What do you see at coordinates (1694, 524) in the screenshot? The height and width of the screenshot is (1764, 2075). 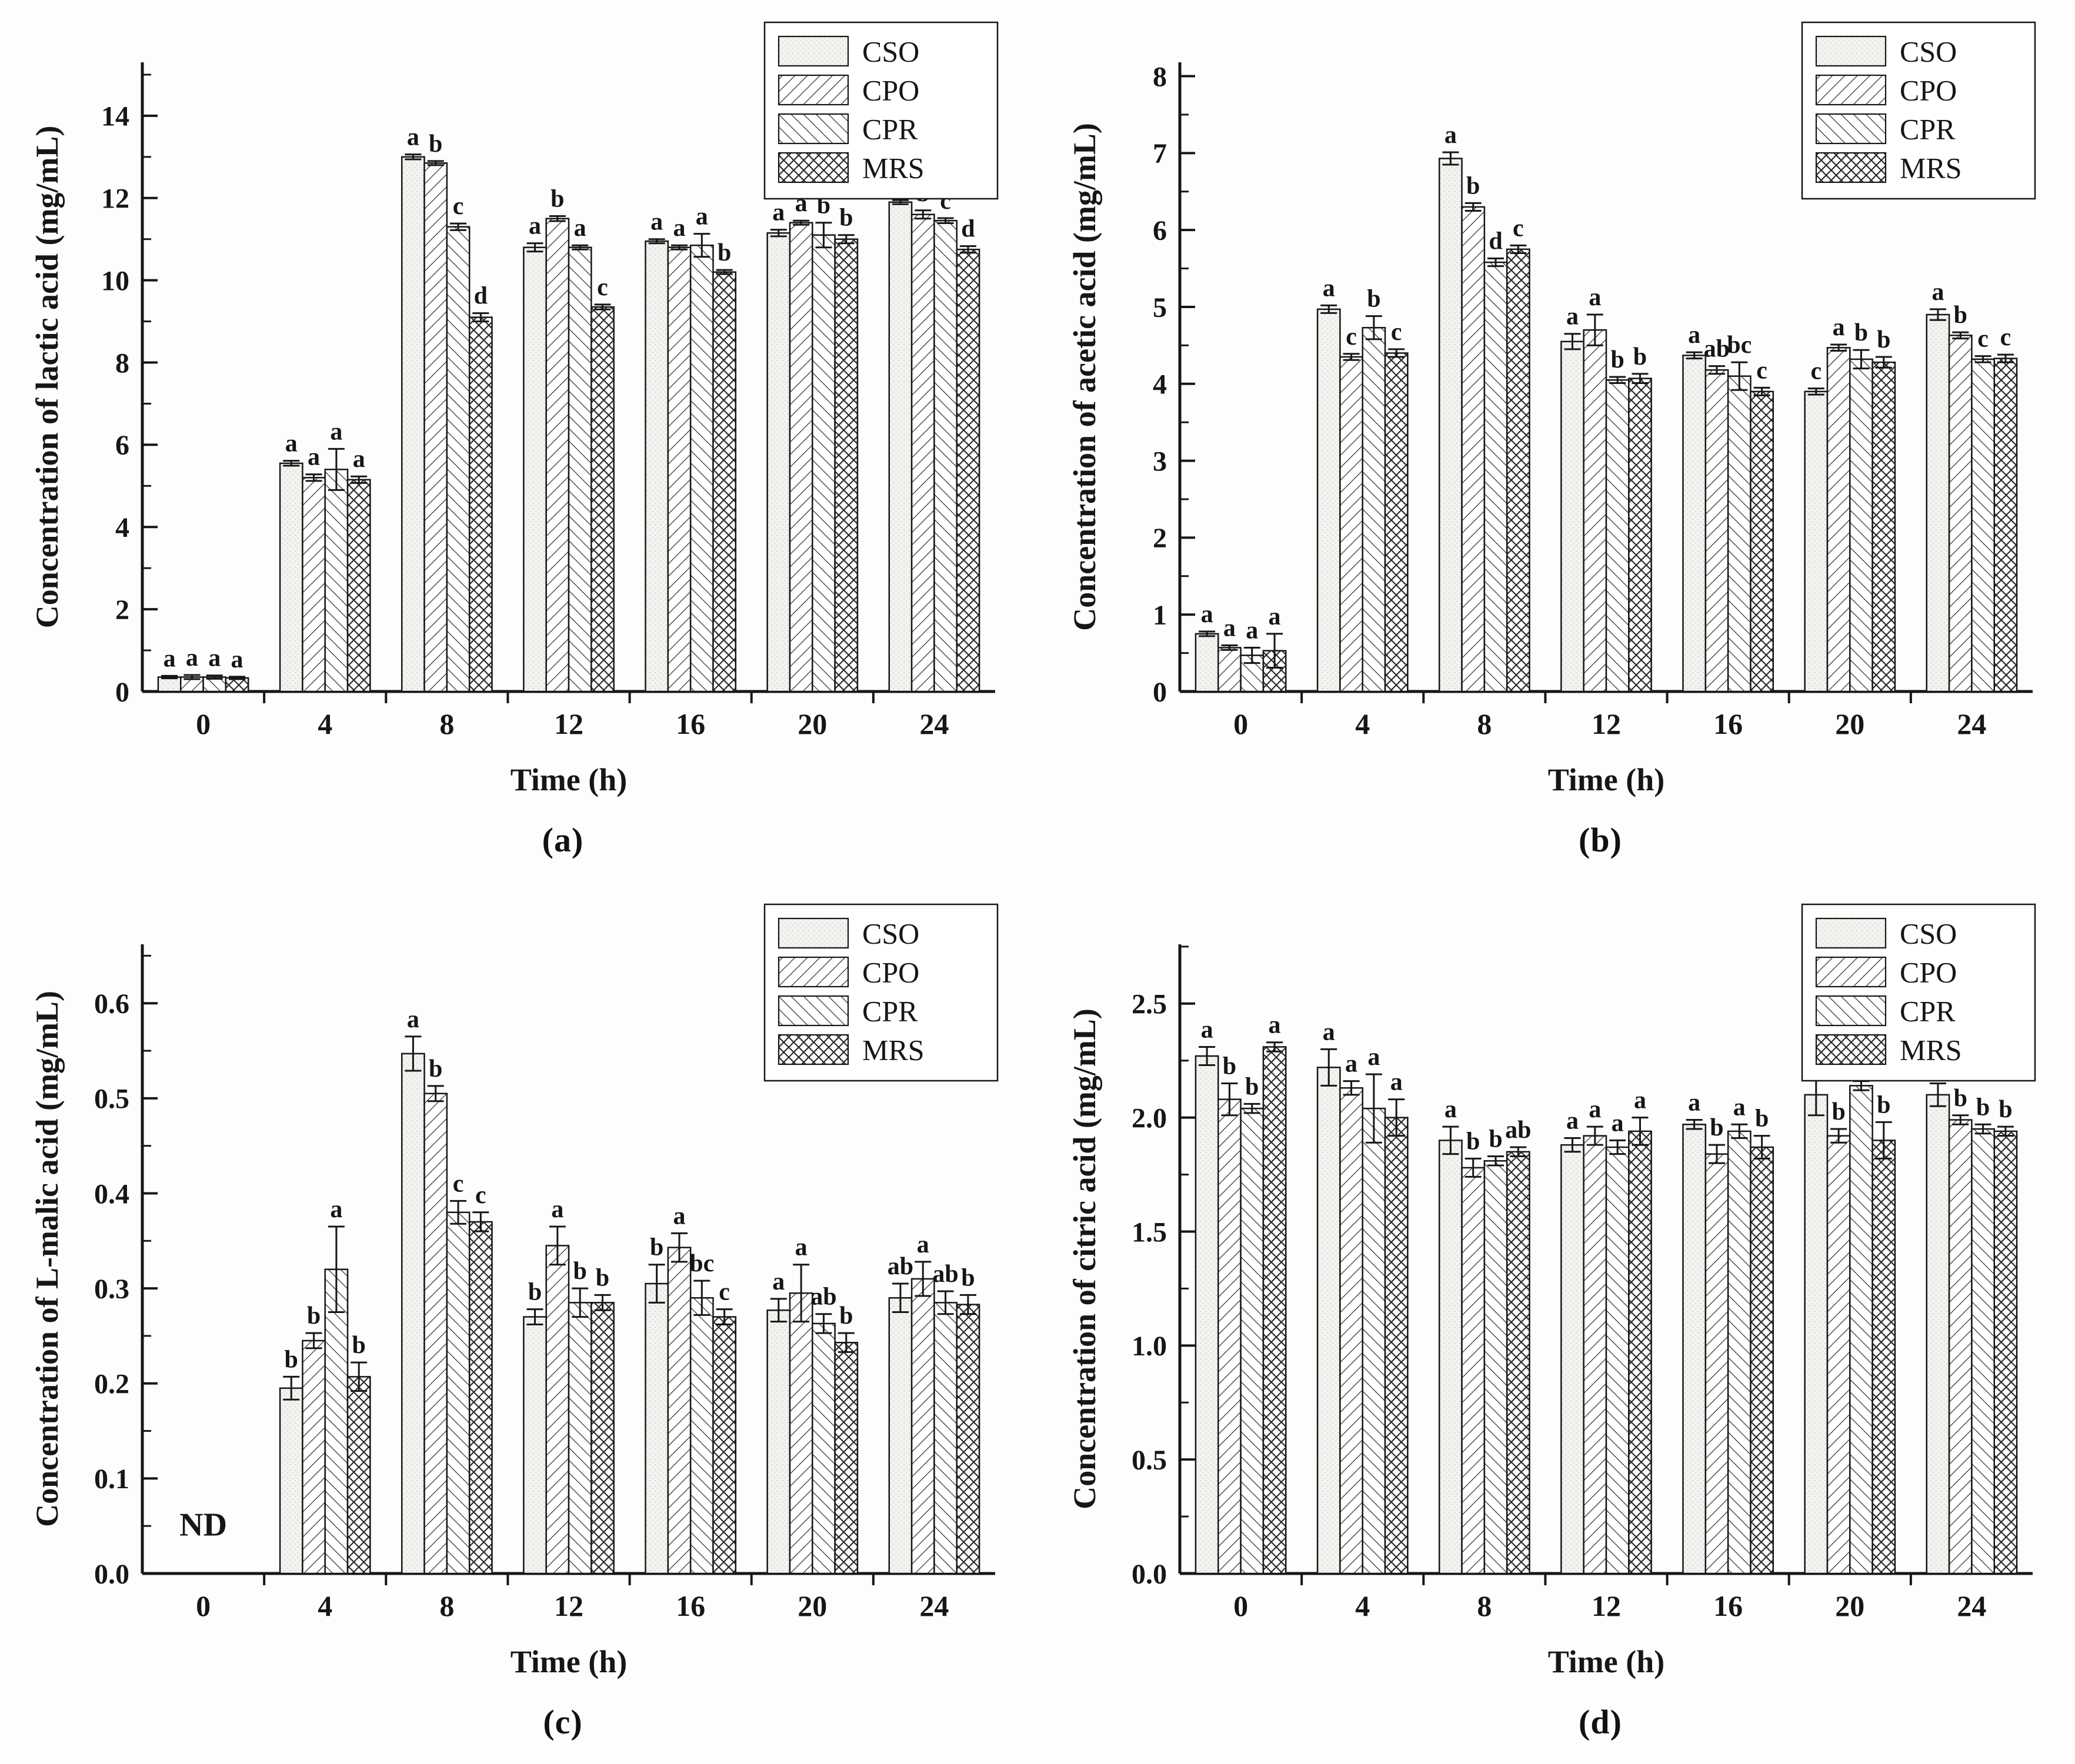 I see `bar-CSO-16h` at bounding box center [1694, 524].